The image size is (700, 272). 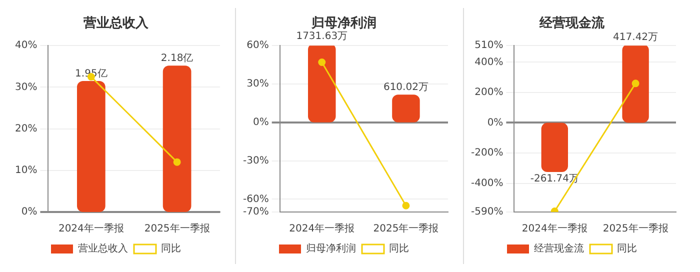 I want to click on y-tick-label: -70%, so click(x=255, y=212).